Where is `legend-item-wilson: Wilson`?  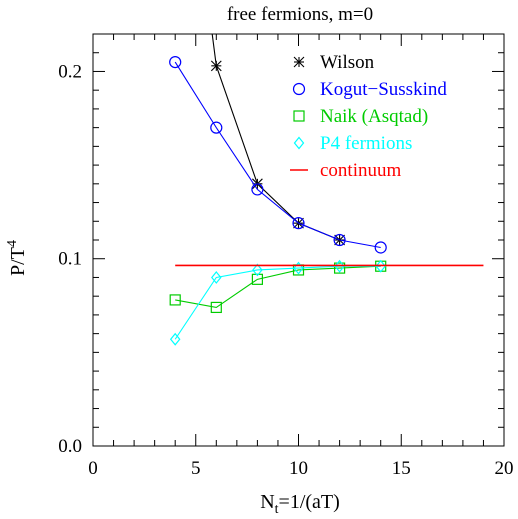
legend-item-wilson: Wilson is located at coordinates (334, 62).